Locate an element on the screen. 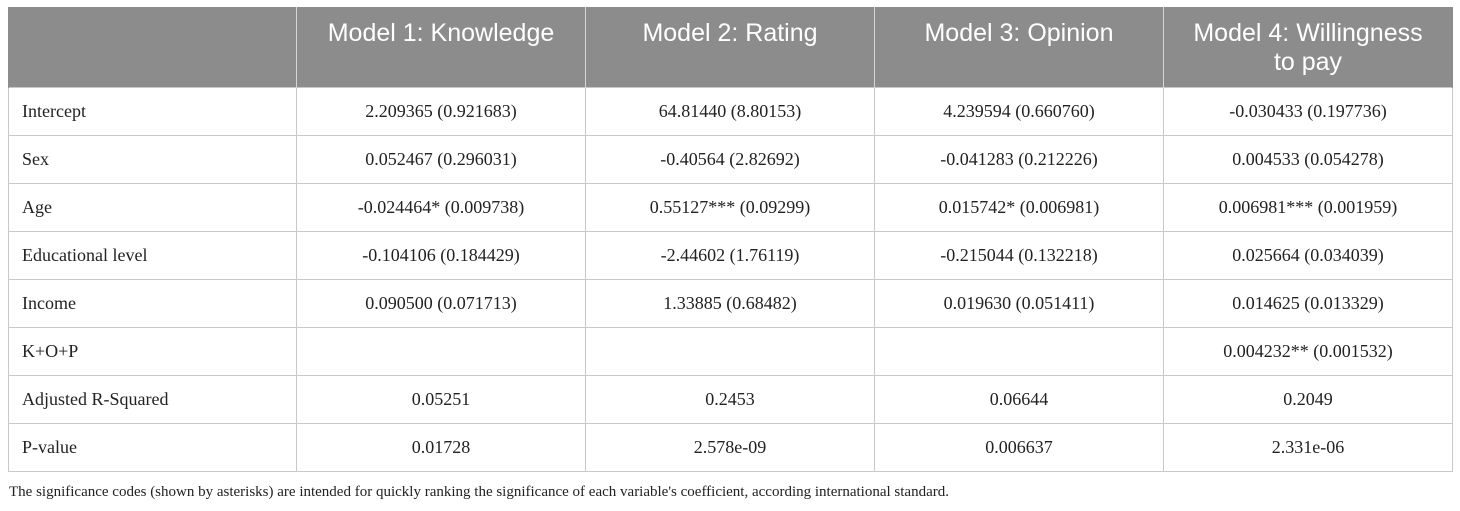 This screenshot has width=1460, height=511. cell-model-3: 0.015742* (0.006981) is located at coordinates (1019, 207).